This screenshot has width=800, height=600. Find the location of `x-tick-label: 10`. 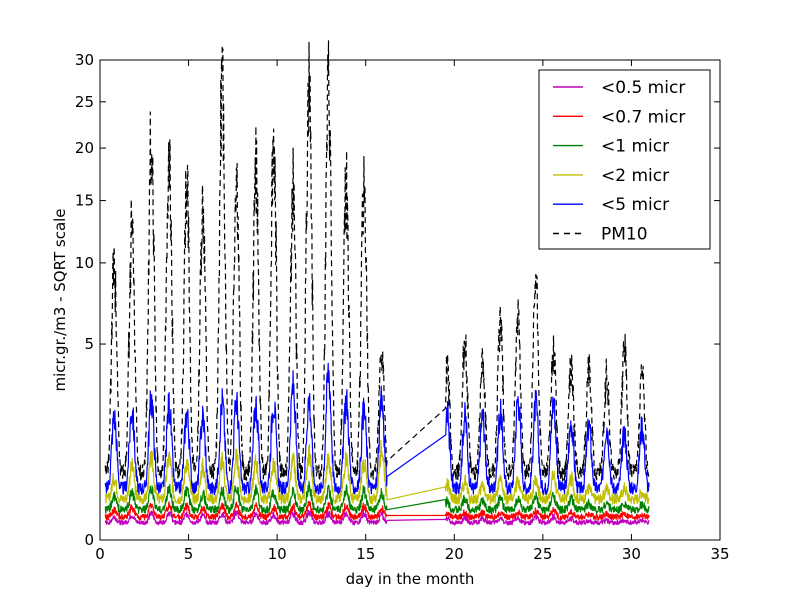

x-tick-label: 10 is located at coordinates (277, 554).